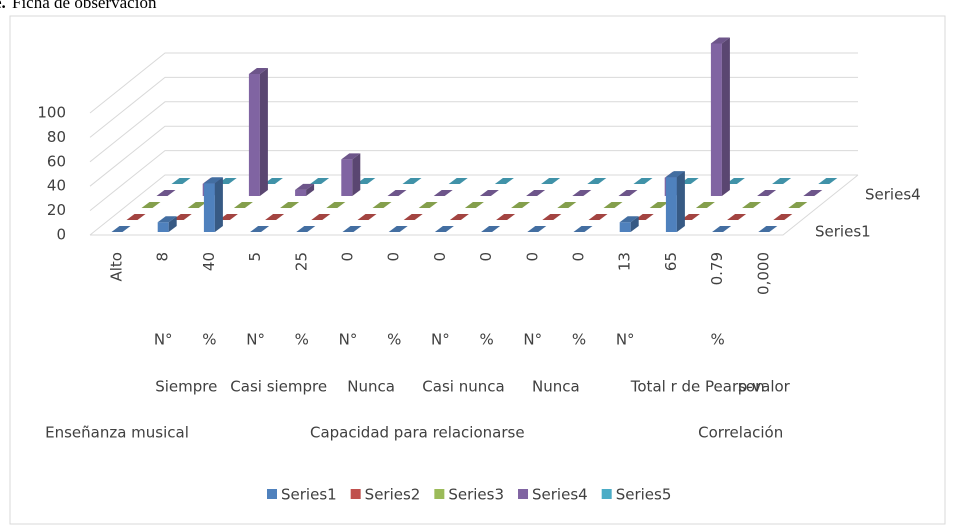 This screenshot has width=955, height=528. Describe the element at coordinates (56, 161) in the screenshot. I see `y-tick-label: 60` at that location.